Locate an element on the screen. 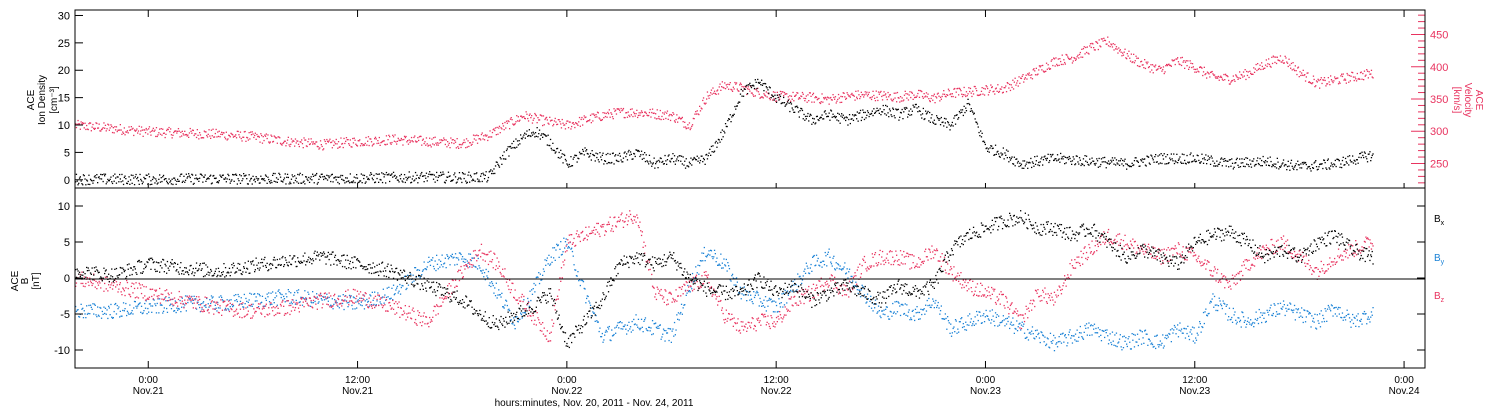  density-axis-label-line2: Ion Density is located at coordinates (42, 100).